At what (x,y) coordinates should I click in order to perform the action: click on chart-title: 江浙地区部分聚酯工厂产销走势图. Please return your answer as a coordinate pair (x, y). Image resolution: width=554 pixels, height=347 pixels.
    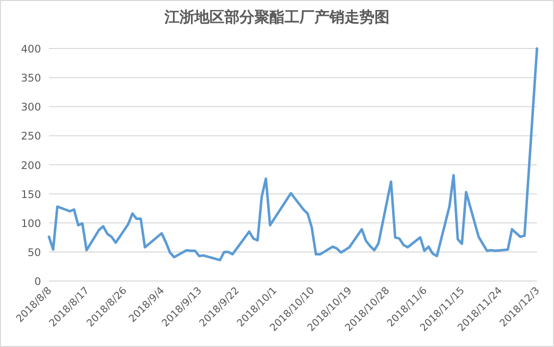
    Looking at the image, I should click on (277, 17).